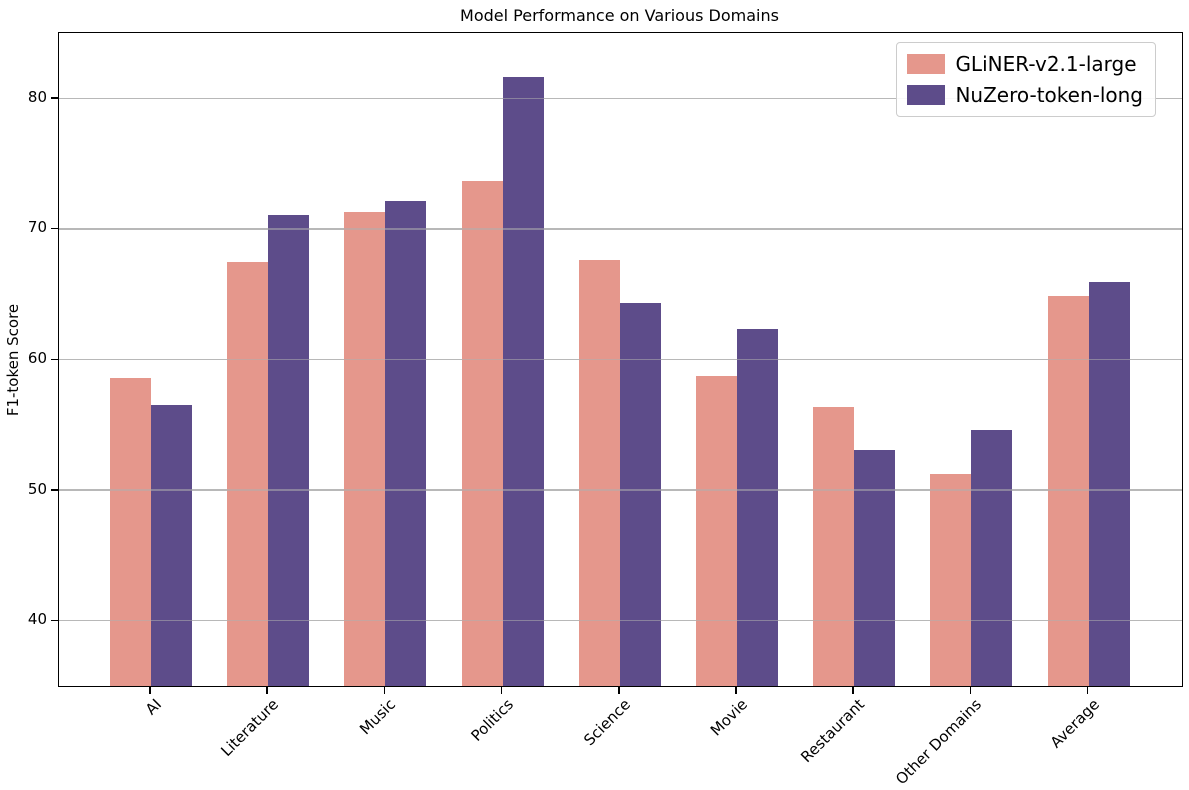 The height and width of the screenshot is (790, 1189). I want to click on legend: GLiNER-v2.1-large NuZero-token-long, so click(1026, 79).